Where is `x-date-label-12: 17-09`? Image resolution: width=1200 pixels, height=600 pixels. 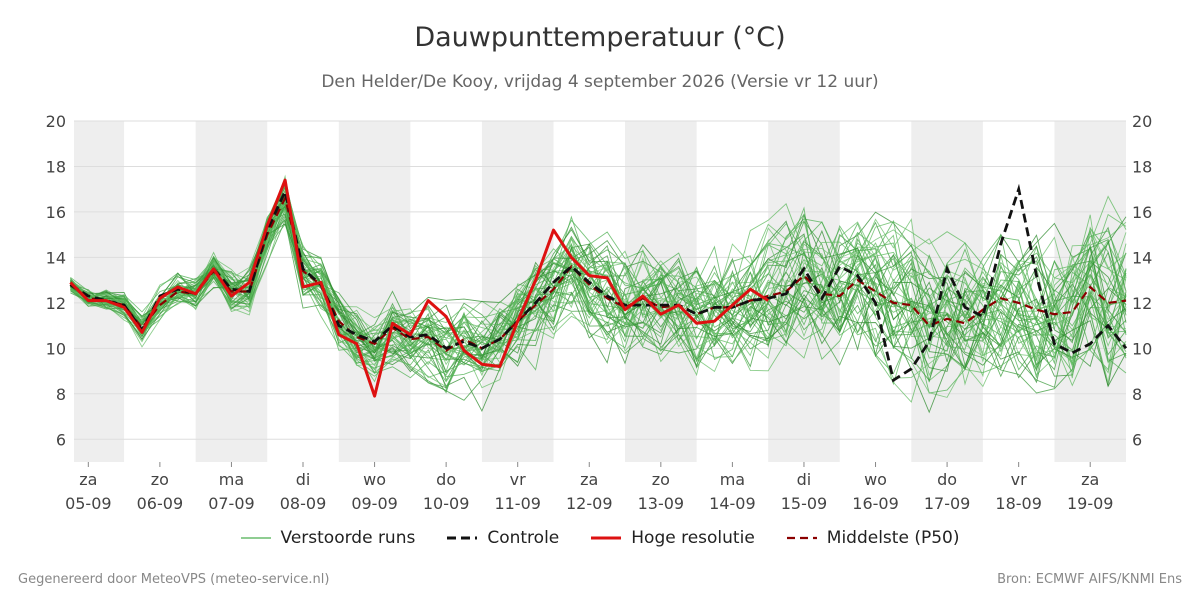
x-date-label-12: 17-09 is located at coordinates (947, 503).